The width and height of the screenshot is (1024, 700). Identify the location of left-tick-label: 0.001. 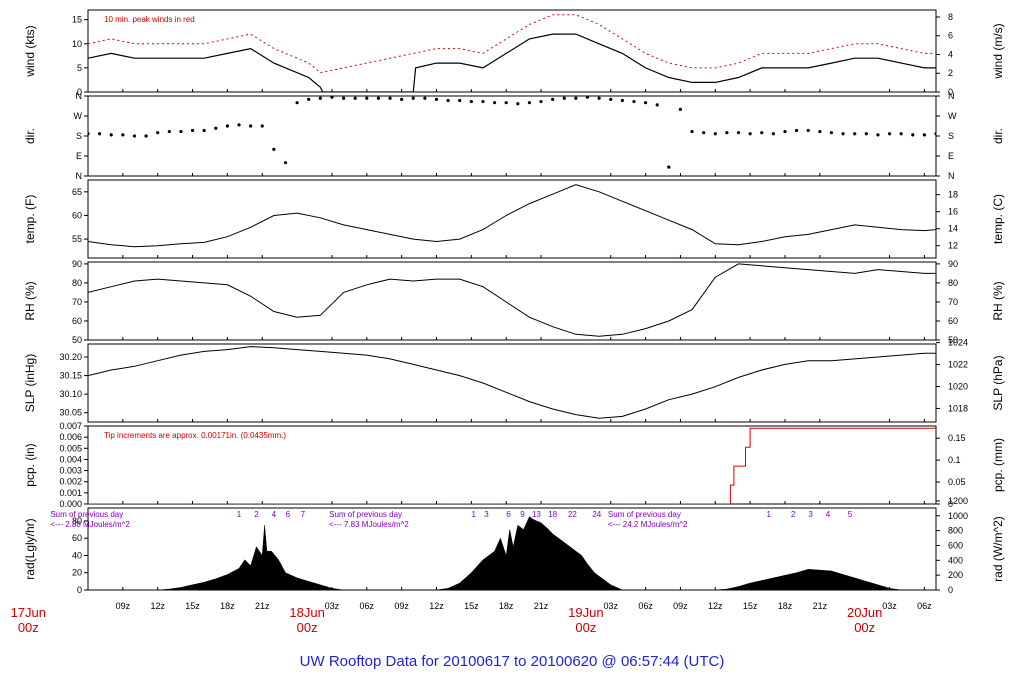
(70, 493).